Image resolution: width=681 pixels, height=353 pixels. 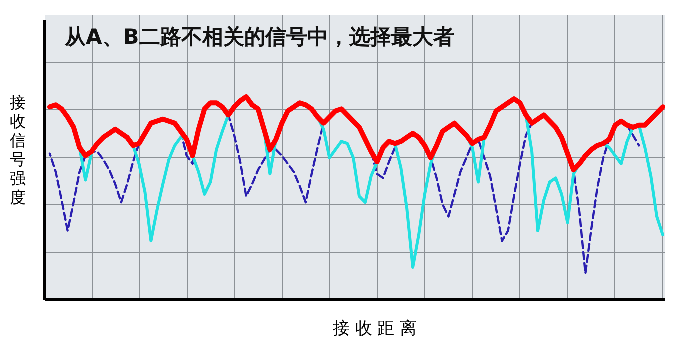 I want to click on y-axis-title: 接收信号强度, so click(x=18, y=150).